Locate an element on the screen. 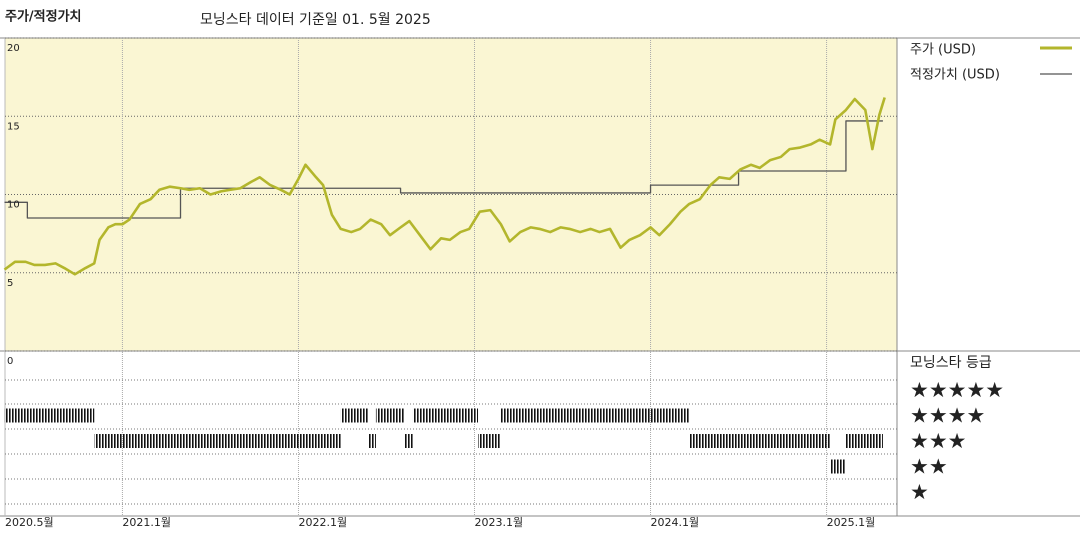 The height and width of the screenshot is (540, 1080). x-tick-label: 2021.1월 is located at coordinates (146, 522).